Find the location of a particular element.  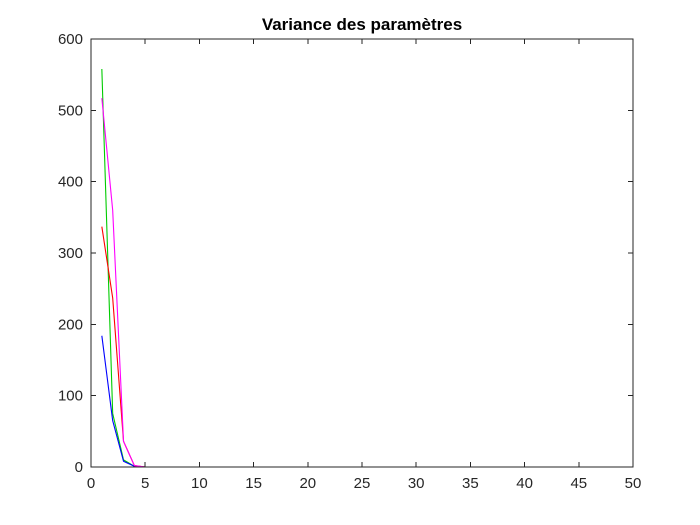

x-tick-label: 10 is located at coordinates (199, 483).